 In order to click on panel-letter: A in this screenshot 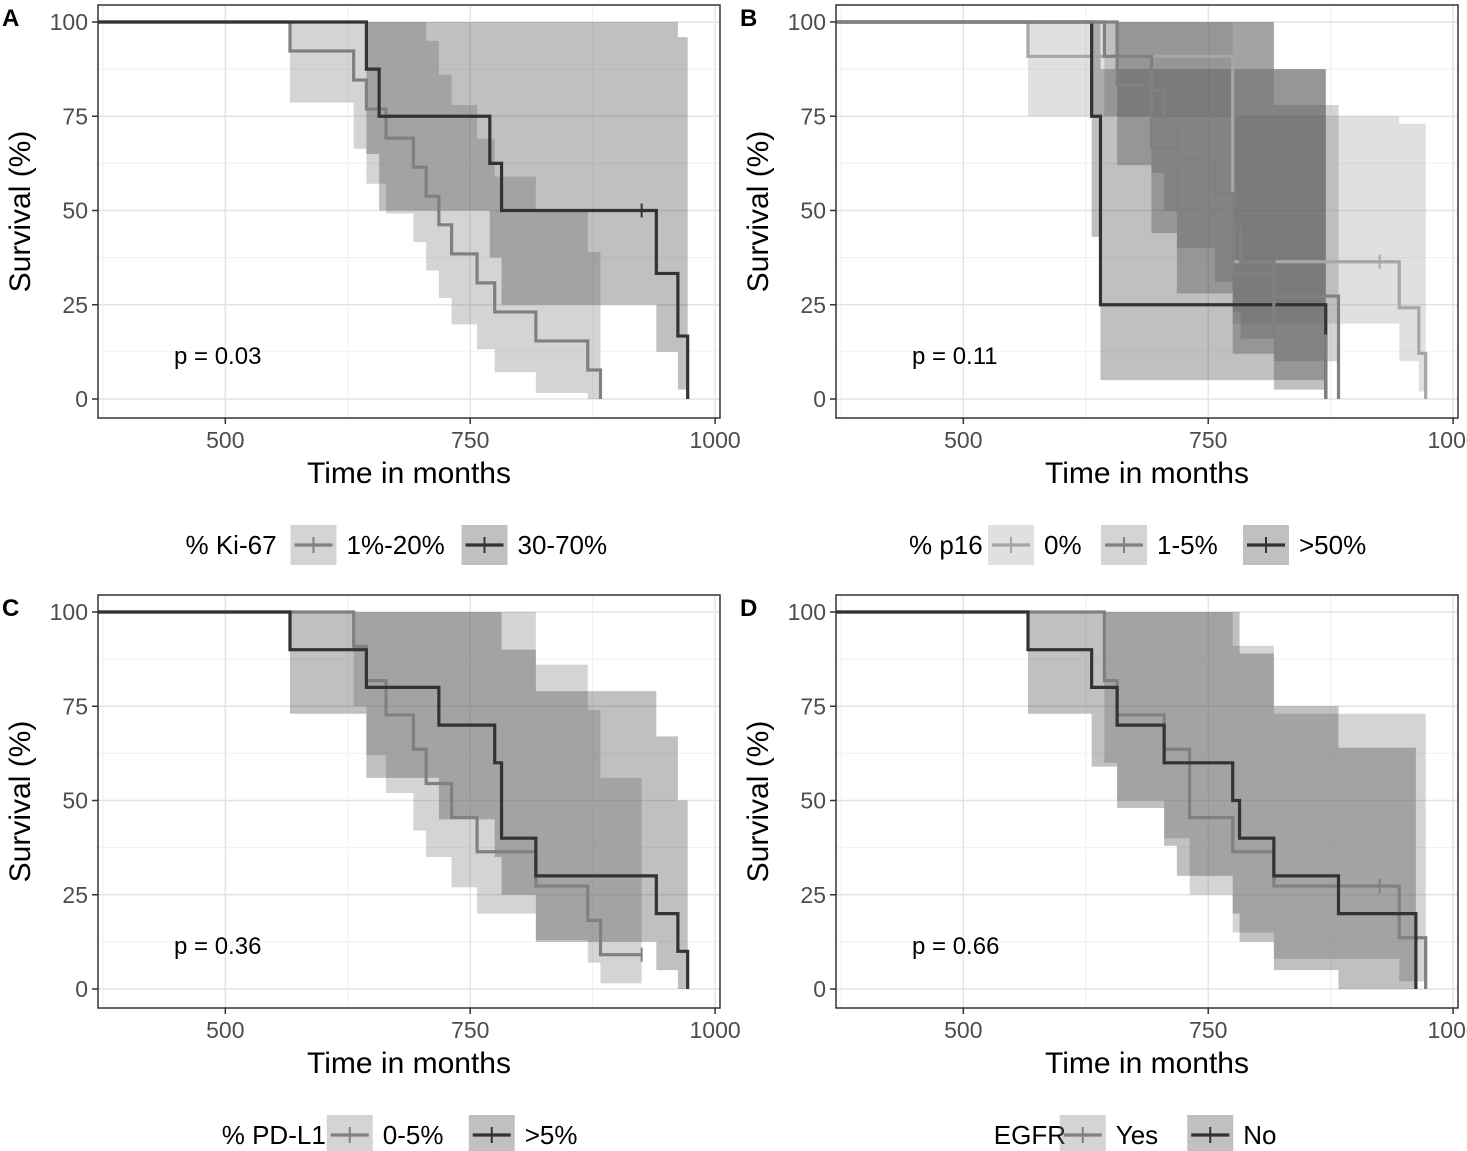, I will do `click(10, 18)`.